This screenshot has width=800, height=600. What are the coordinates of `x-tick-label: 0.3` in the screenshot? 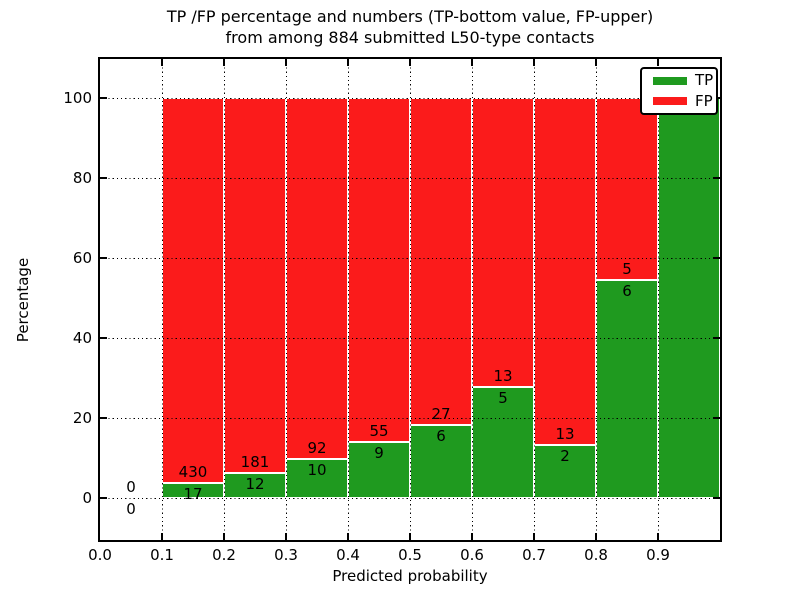 It's located at (286, 555).